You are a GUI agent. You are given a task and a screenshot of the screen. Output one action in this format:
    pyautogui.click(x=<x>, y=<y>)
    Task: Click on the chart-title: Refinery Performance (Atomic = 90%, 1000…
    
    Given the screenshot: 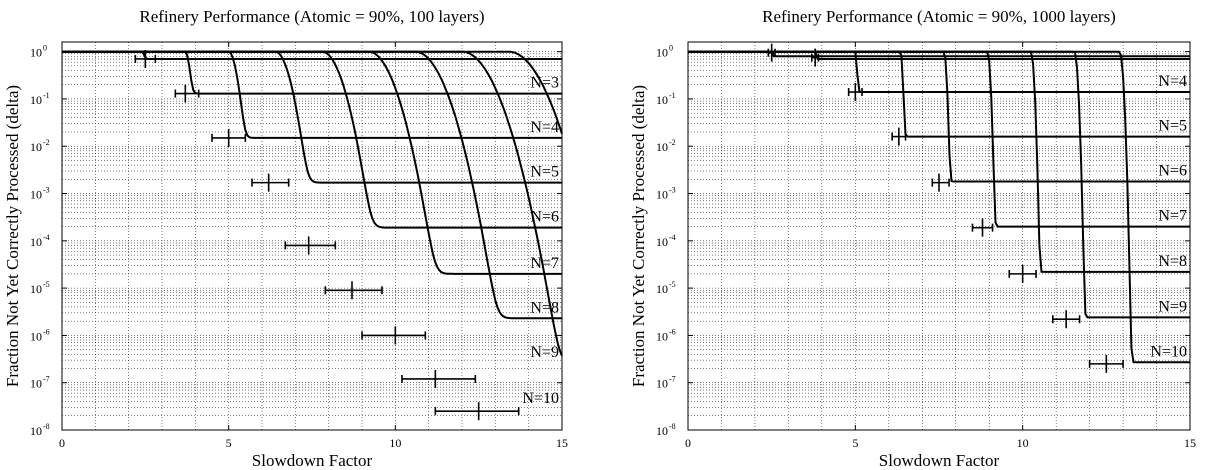 What is the action you would take?
    pyautogui.click(x=939, y=16)
    